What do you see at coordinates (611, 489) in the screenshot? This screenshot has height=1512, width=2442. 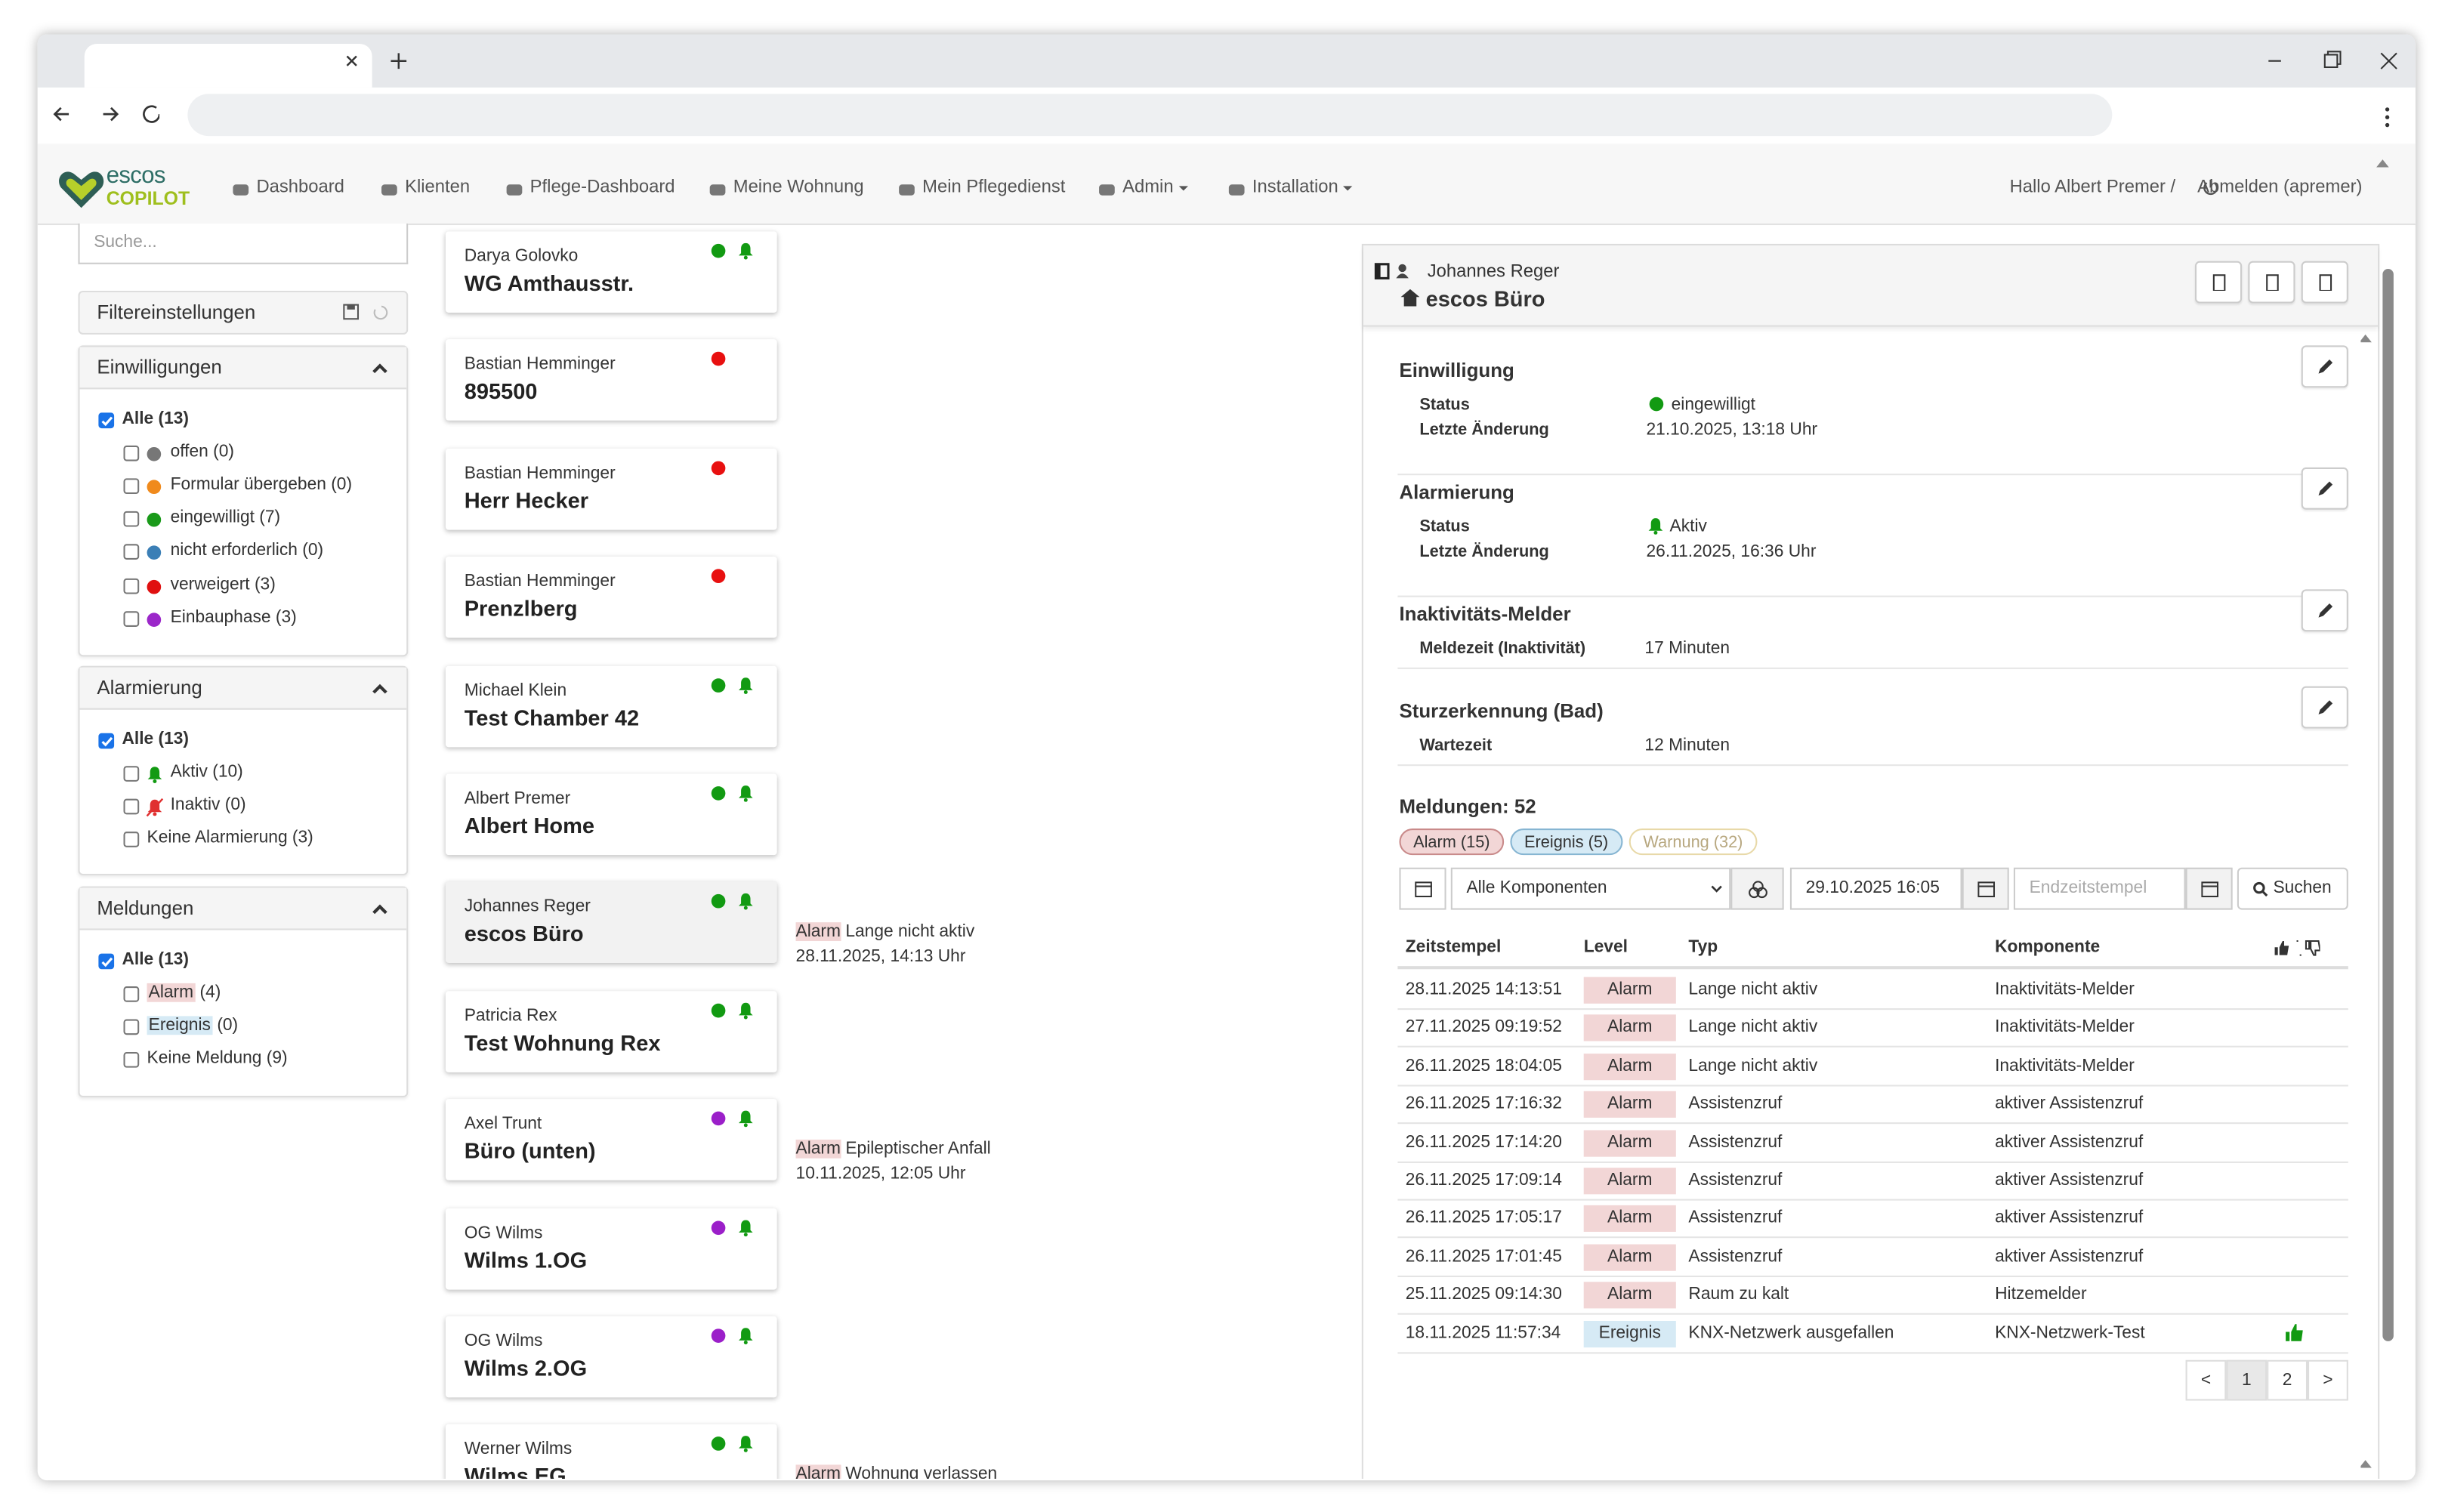 I see `client-card: Bastian Hemminger Herr Hecker` at bounding box center [611, 489].